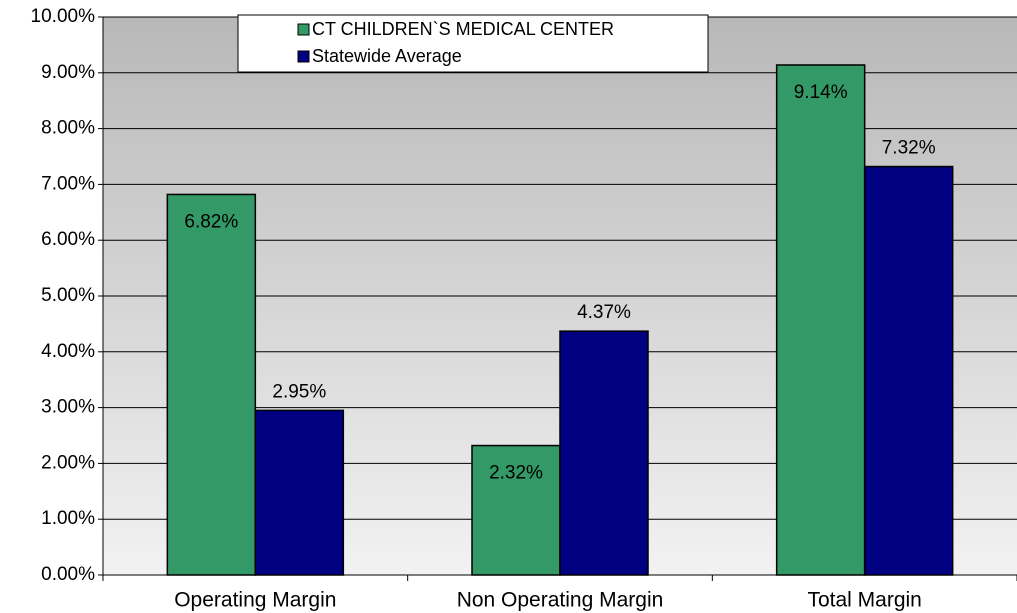  What do you see at coordinates (255, 600) in the screenshot?
I see `x-tick-label: Operating Margin` at bounding box center [255, 600].